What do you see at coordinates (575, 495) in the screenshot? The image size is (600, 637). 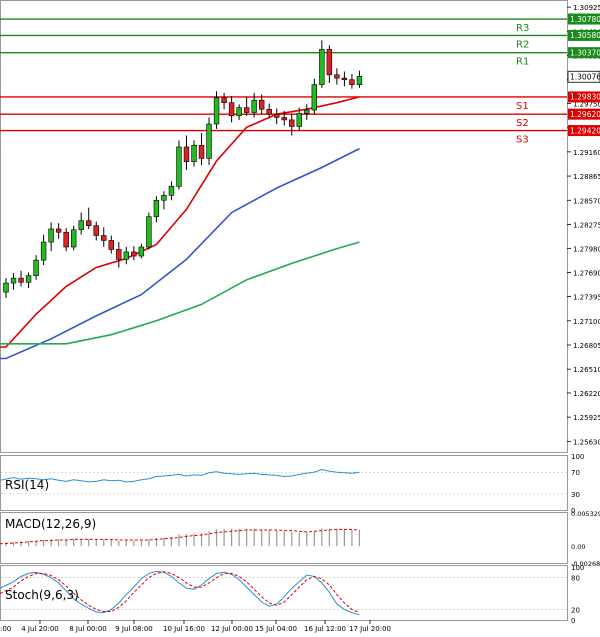 I see `rsi-tick-label: 30` at bounding box center [575, 495].